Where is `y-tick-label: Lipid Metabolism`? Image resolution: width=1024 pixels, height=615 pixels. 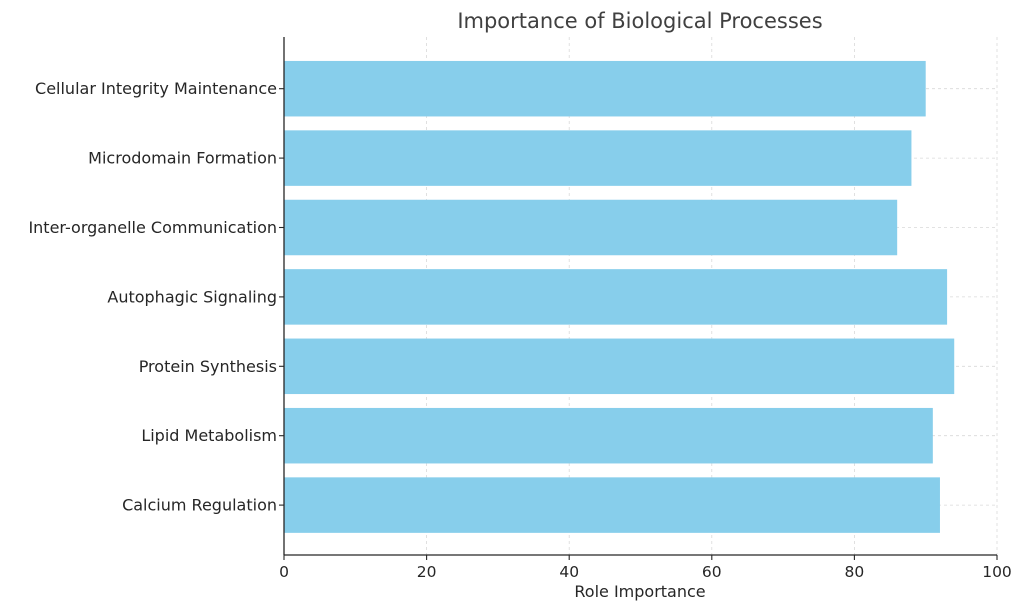
y-tick-label: Lipid Metabolism is located at coordinates (209, 435).